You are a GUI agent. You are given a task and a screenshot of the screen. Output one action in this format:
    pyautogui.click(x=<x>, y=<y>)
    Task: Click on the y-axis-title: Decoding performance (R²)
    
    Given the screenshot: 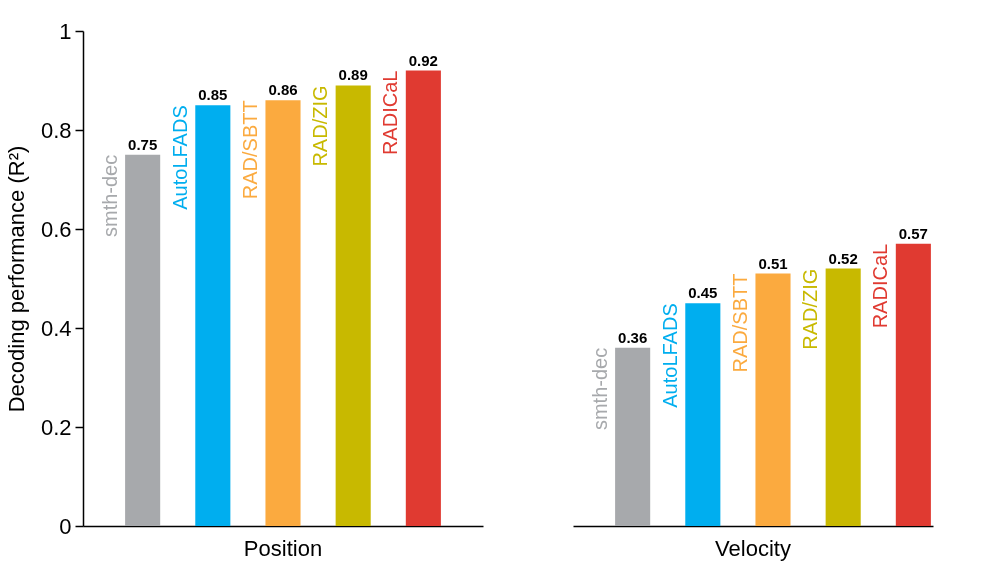 What is the action you would take?
    pyautogui.click(x=16, y=279)
    